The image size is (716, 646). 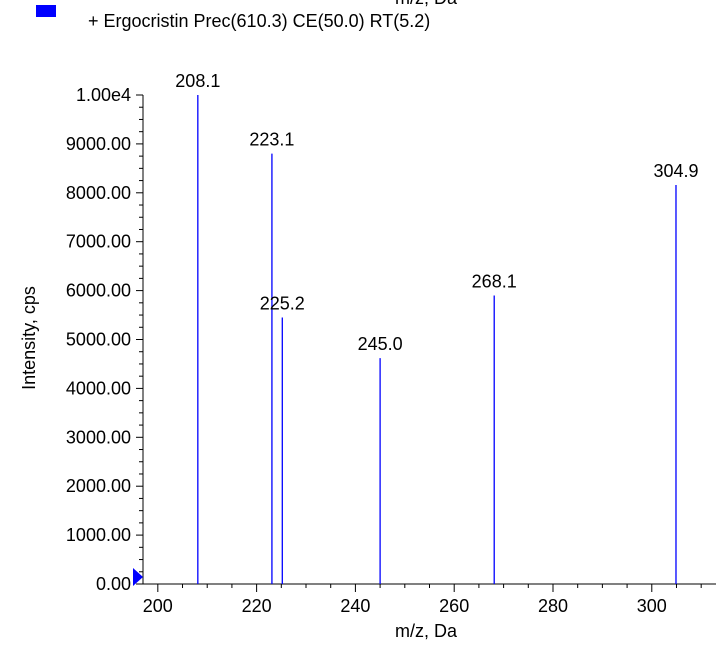 What do you see at coordinates (158, 606) in the screenshot?
I see `x-tick-label: 200` at bounding box center [158, 606].